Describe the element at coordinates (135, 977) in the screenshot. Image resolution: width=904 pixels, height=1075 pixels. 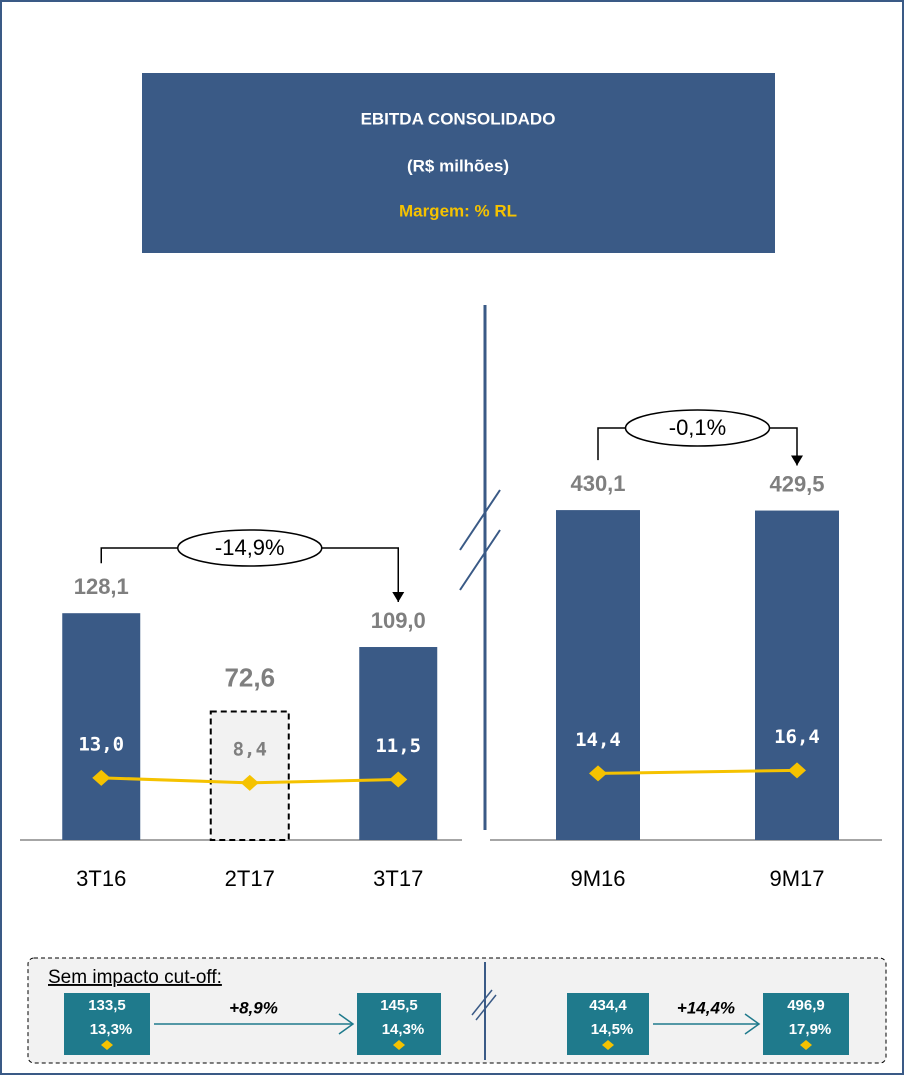
I see `cutoff-title: Sem impacto cut-off:` at that location.